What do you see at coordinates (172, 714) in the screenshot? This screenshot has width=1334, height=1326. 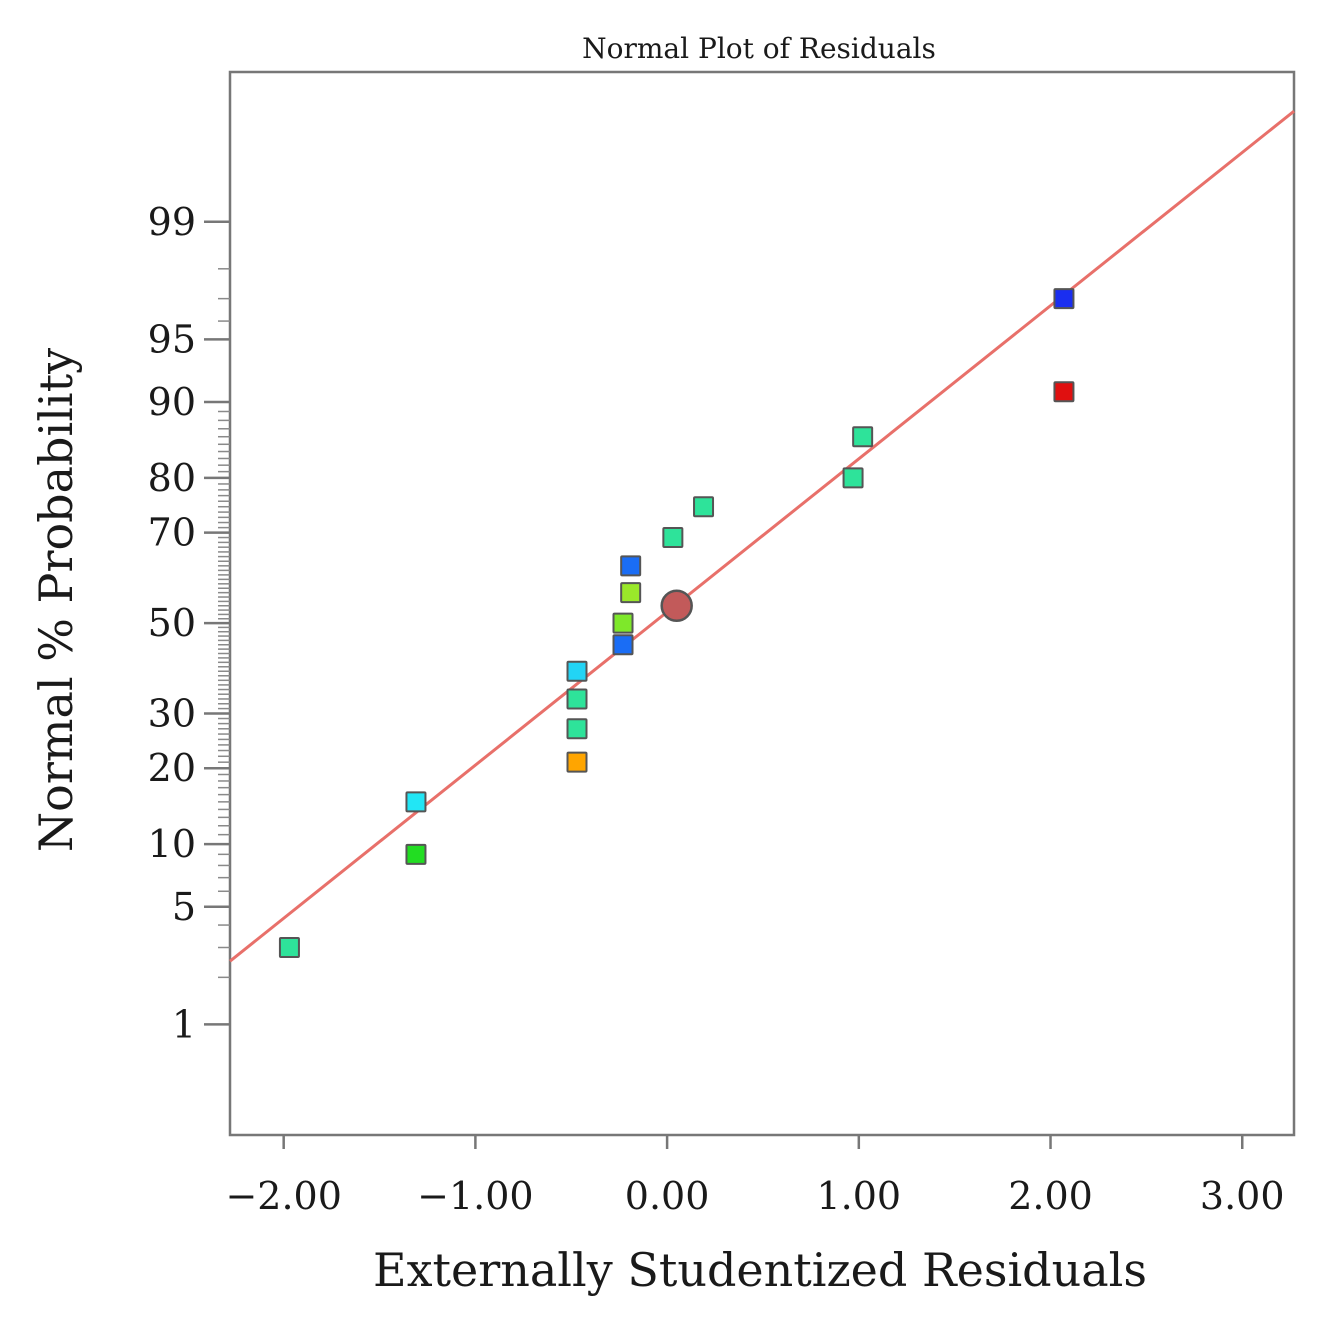 I see `y-tick-label: 30` at bounding box center [172, 714].